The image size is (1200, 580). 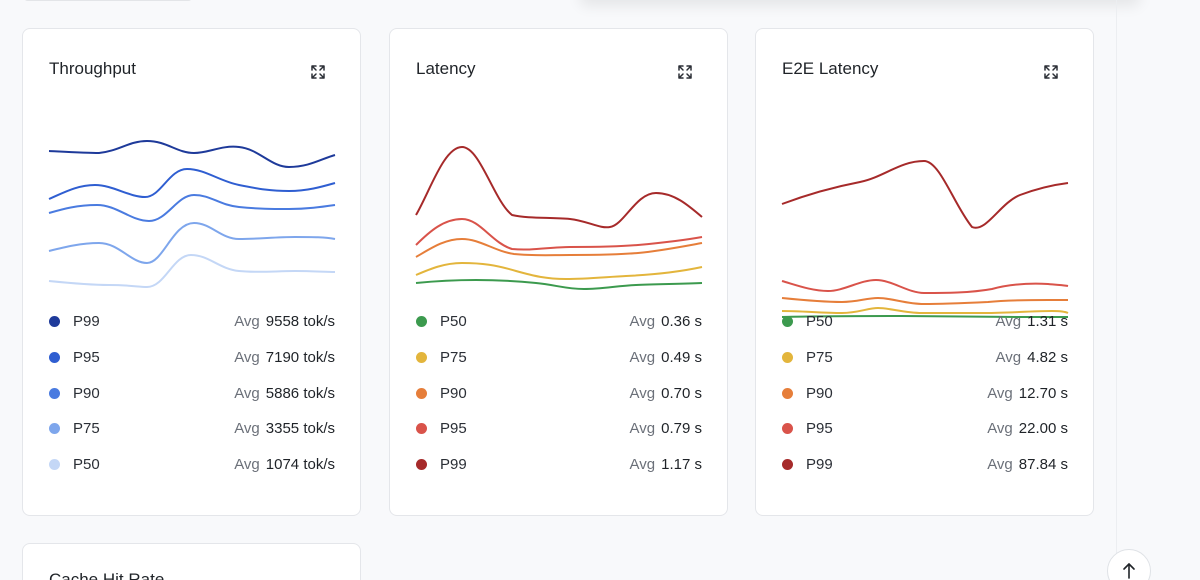 What do you see at coordinates (925, 322) in the screenshot?
I see `legend-row-p50: P50 Avg 1.31 s` at bounding box center [925, 322].